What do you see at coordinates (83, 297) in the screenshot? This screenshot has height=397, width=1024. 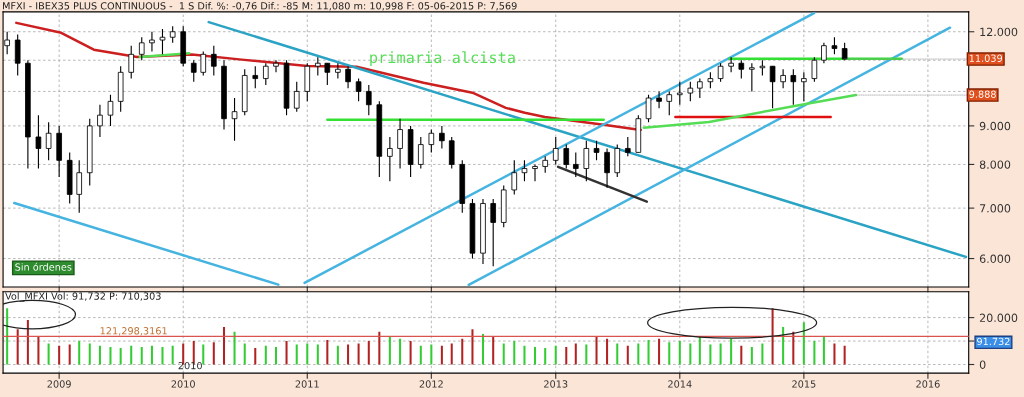 I see `chart-title: Vol_MFXI Vol: 91,732 P: 710,303` at bounding box center [83, 297].